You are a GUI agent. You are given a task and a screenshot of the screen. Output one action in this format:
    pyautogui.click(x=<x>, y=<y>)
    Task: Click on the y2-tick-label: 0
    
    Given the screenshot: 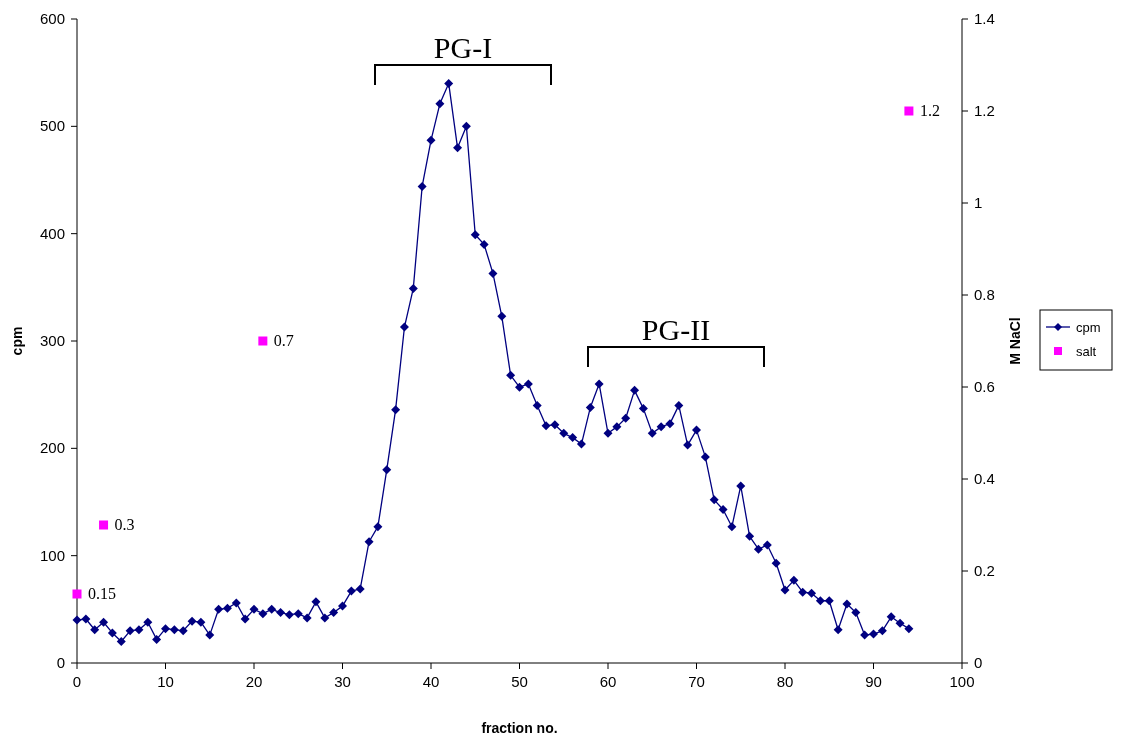 What is the action you would take?
    pyautogui.click(x=978, y=662)
    